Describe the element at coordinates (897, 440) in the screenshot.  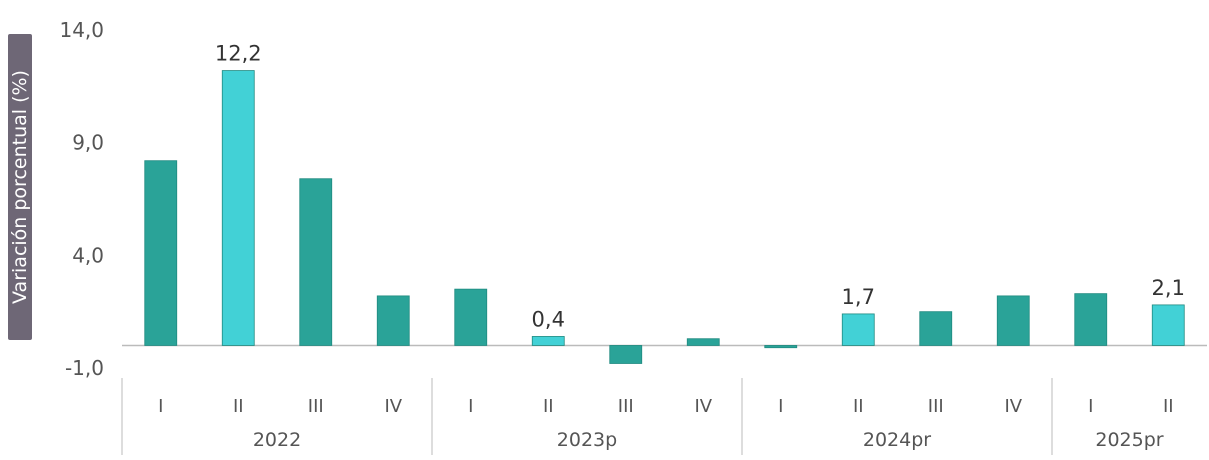
I see `group-label: 2024pr` at that location.